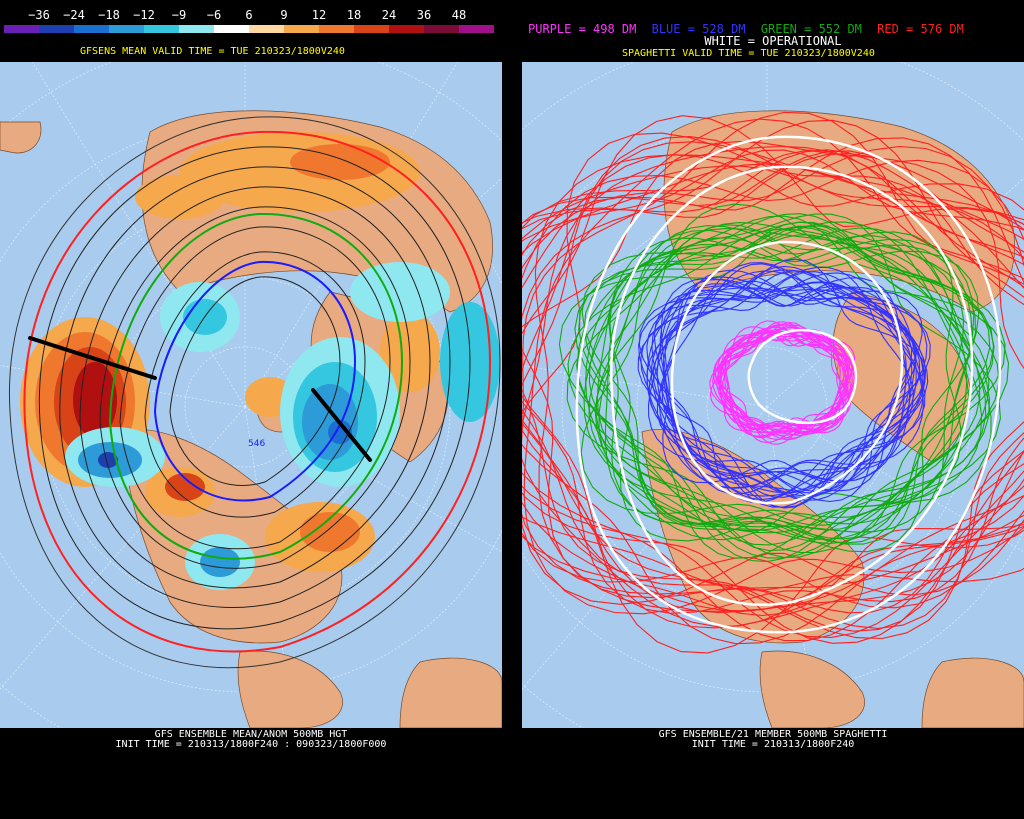 The width and height of the screenshot is (1024, 819). I want to click on scale-label: −18, so click(109, 15).